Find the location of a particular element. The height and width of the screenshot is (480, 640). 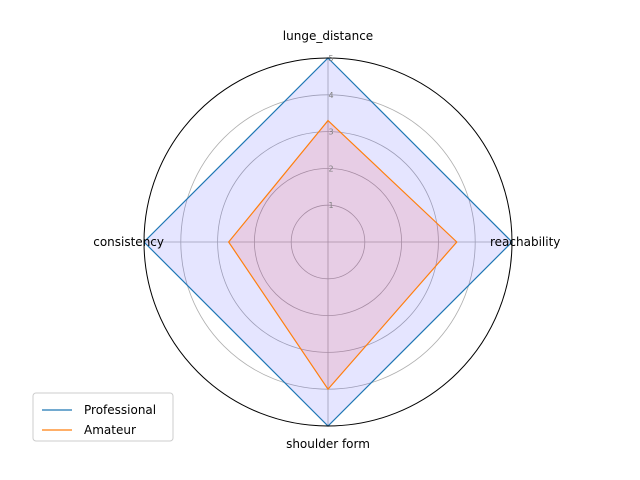

legend-frame is located at coordinates (103, 417).